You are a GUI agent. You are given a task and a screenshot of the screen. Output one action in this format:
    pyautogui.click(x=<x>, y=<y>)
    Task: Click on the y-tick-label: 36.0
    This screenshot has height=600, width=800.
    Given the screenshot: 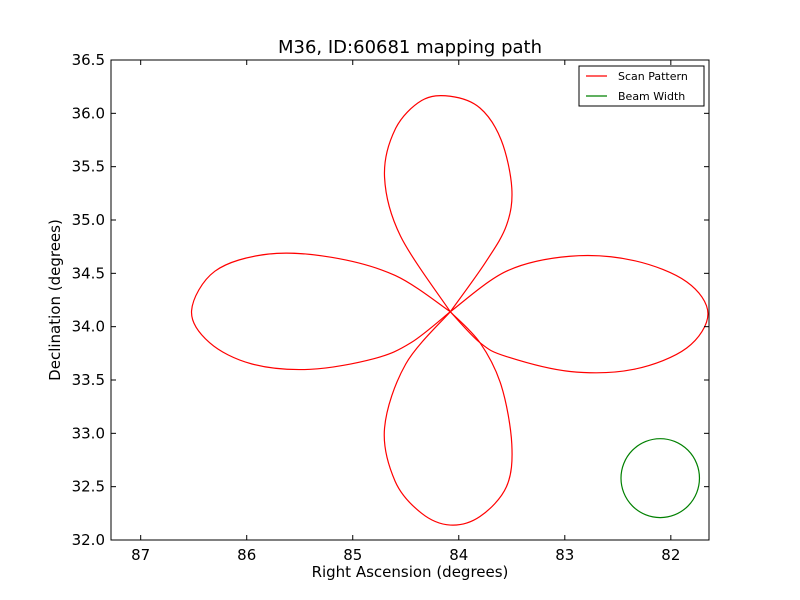 What is the action you would take?
    pyautogui.click(x=88, y=113)
    